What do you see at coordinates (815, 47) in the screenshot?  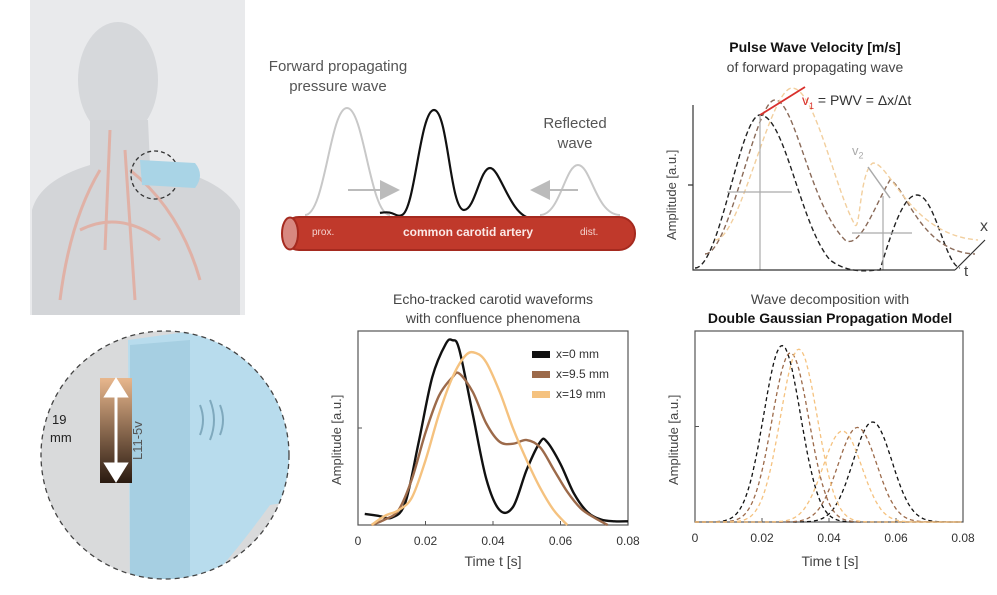 I see `pwv-title: Pulse Wave Velocity [m/s]` at bounding box center [815, 47].